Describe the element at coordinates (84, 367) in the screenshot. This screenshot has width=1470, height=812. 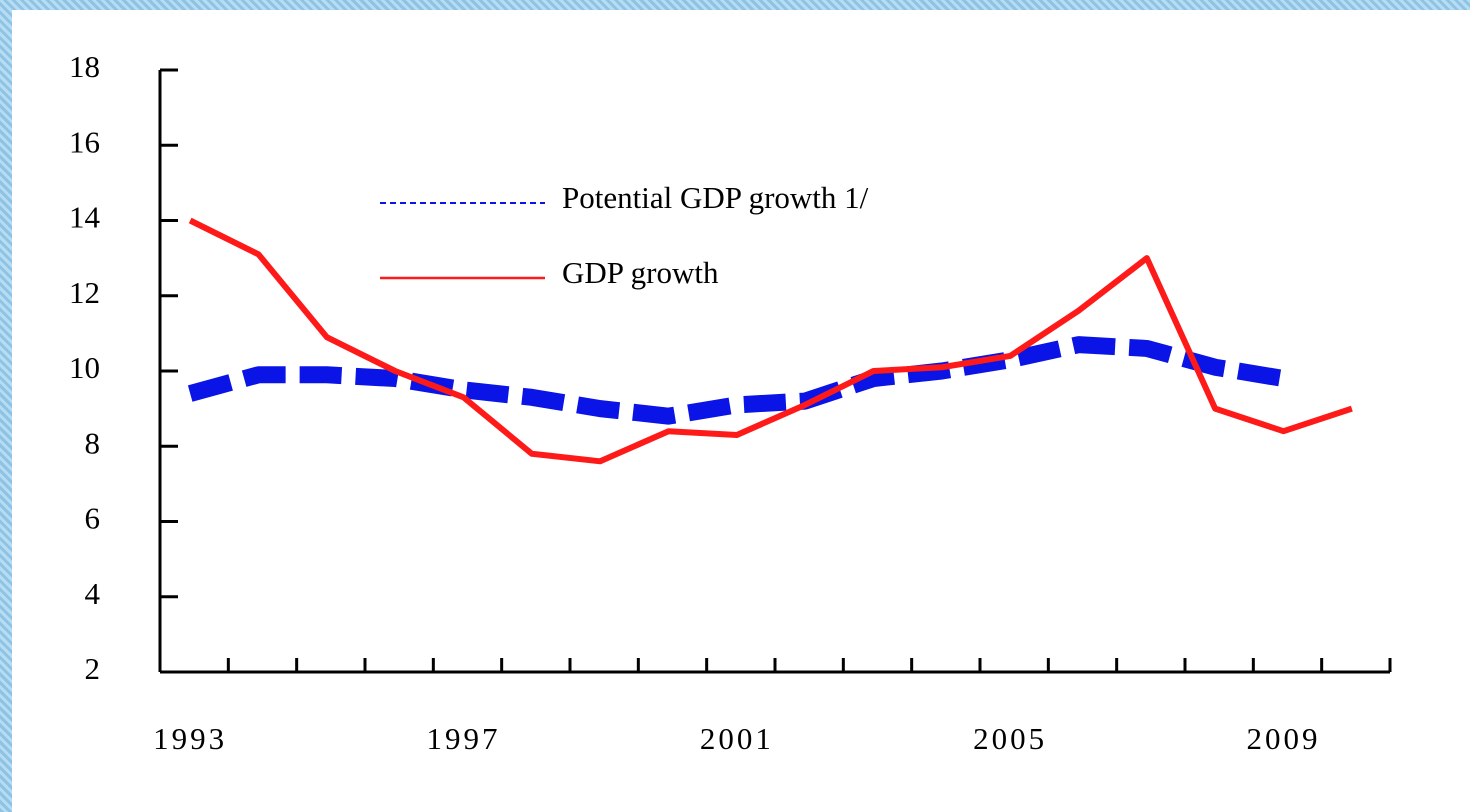
I see `y-tick-label: 10` at that location.